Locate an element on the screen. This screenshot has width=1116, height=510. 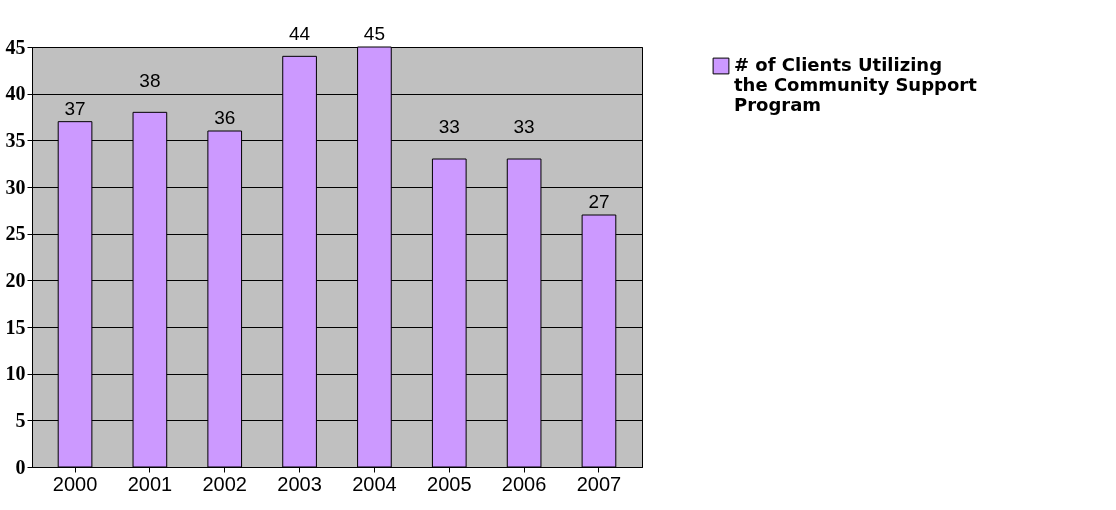
data-label: 38 is located at coordinates (150, 80).